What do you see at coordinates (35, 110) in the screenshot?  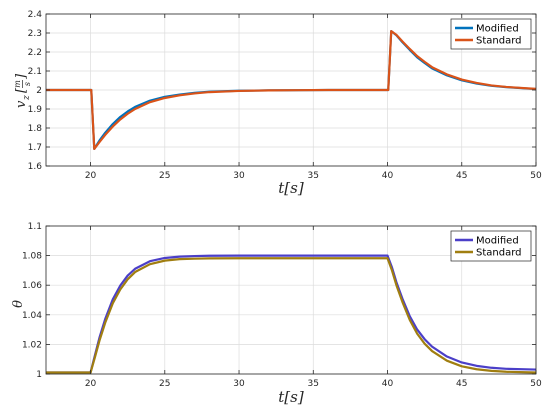 I see `y-tick-label: 1.9` at bounding box center [35, 110].